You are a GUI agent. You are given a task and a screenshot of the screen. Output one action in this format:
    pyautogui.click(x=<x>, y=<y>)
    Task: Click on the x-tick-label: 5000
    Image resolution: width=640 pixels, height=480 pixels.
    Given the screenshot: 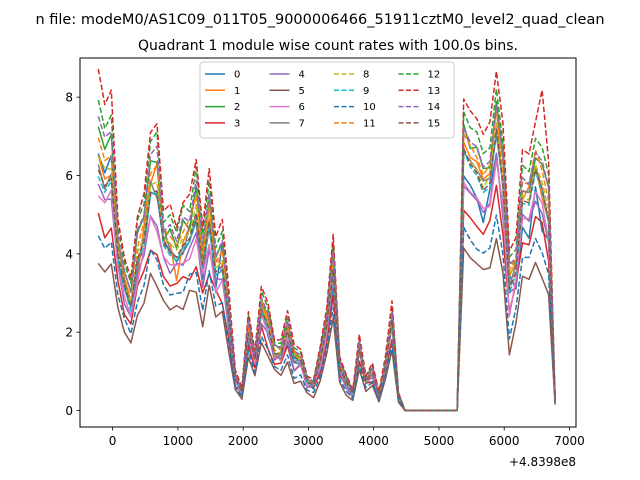 What is the action you would take?
    pyautogui.click(x=439, y=441)
    